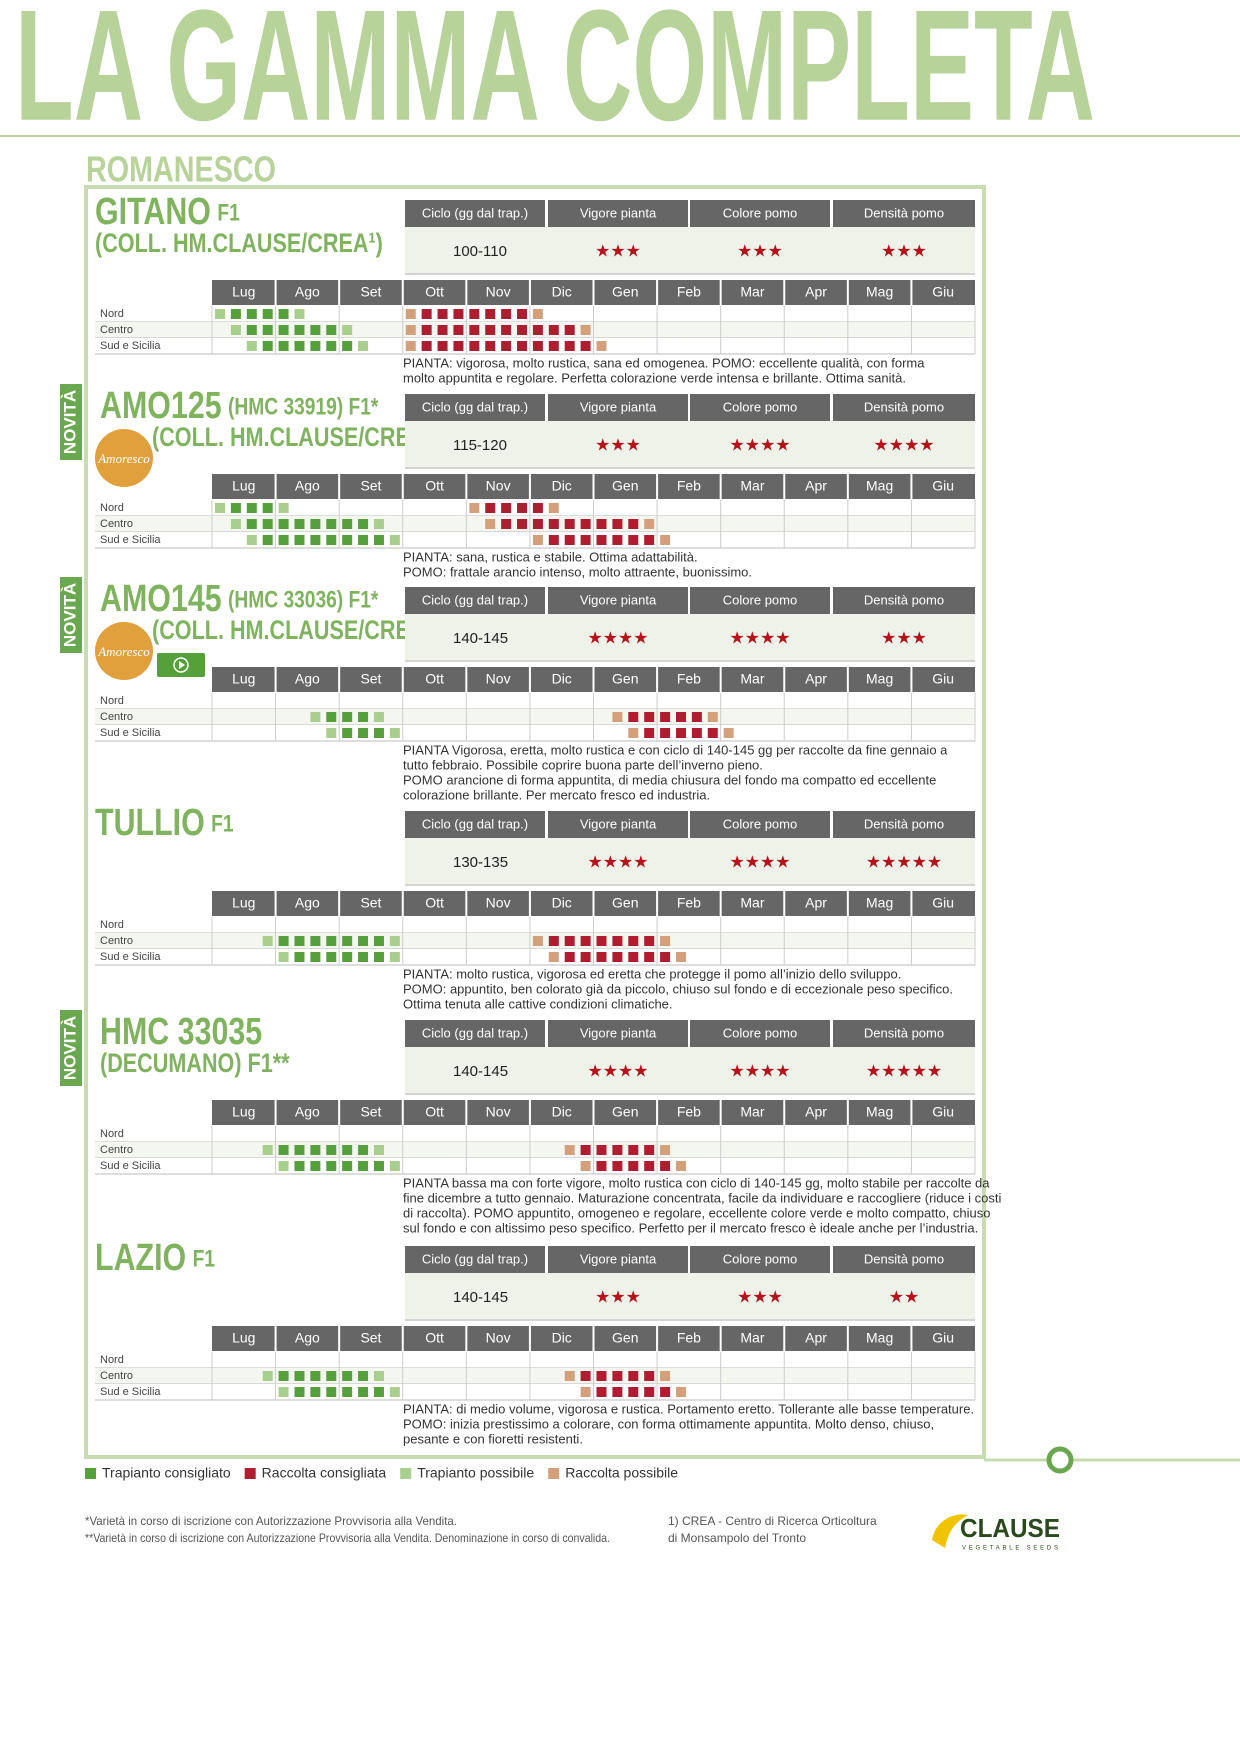  Describe the element at coordinates (150, 823) in the screenshot. I see `name-main: TULLIO` at that location.